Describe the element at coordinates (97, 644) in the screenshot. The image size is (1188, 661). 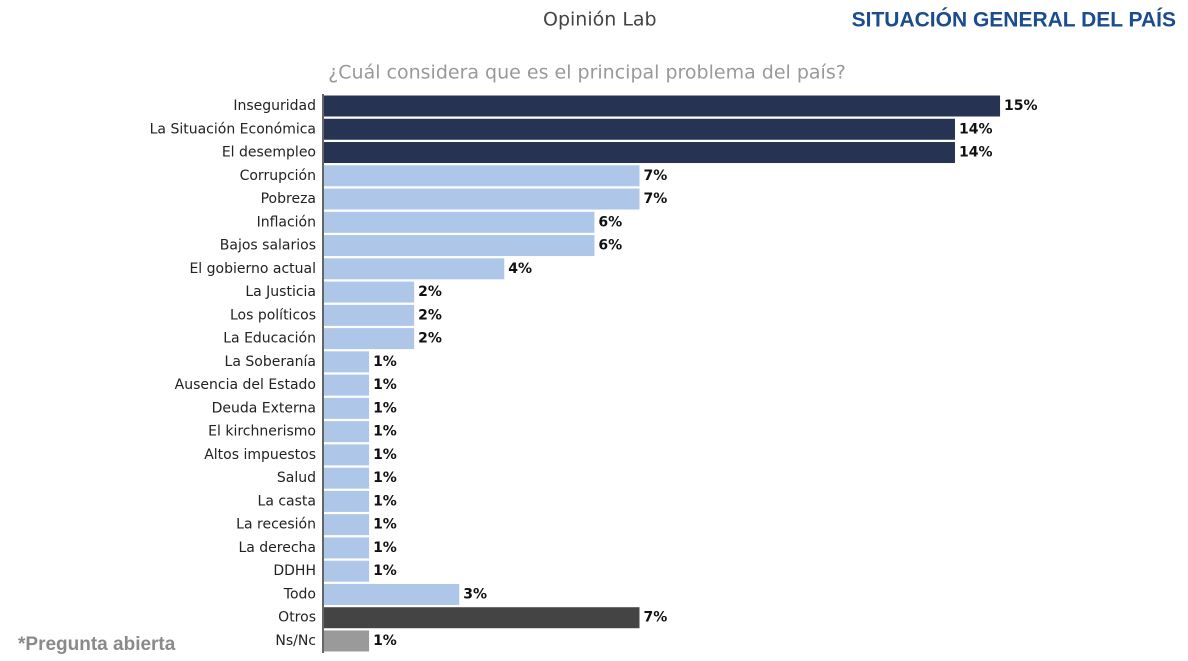
I see `footnote: *Pregunta abierta` at that location.